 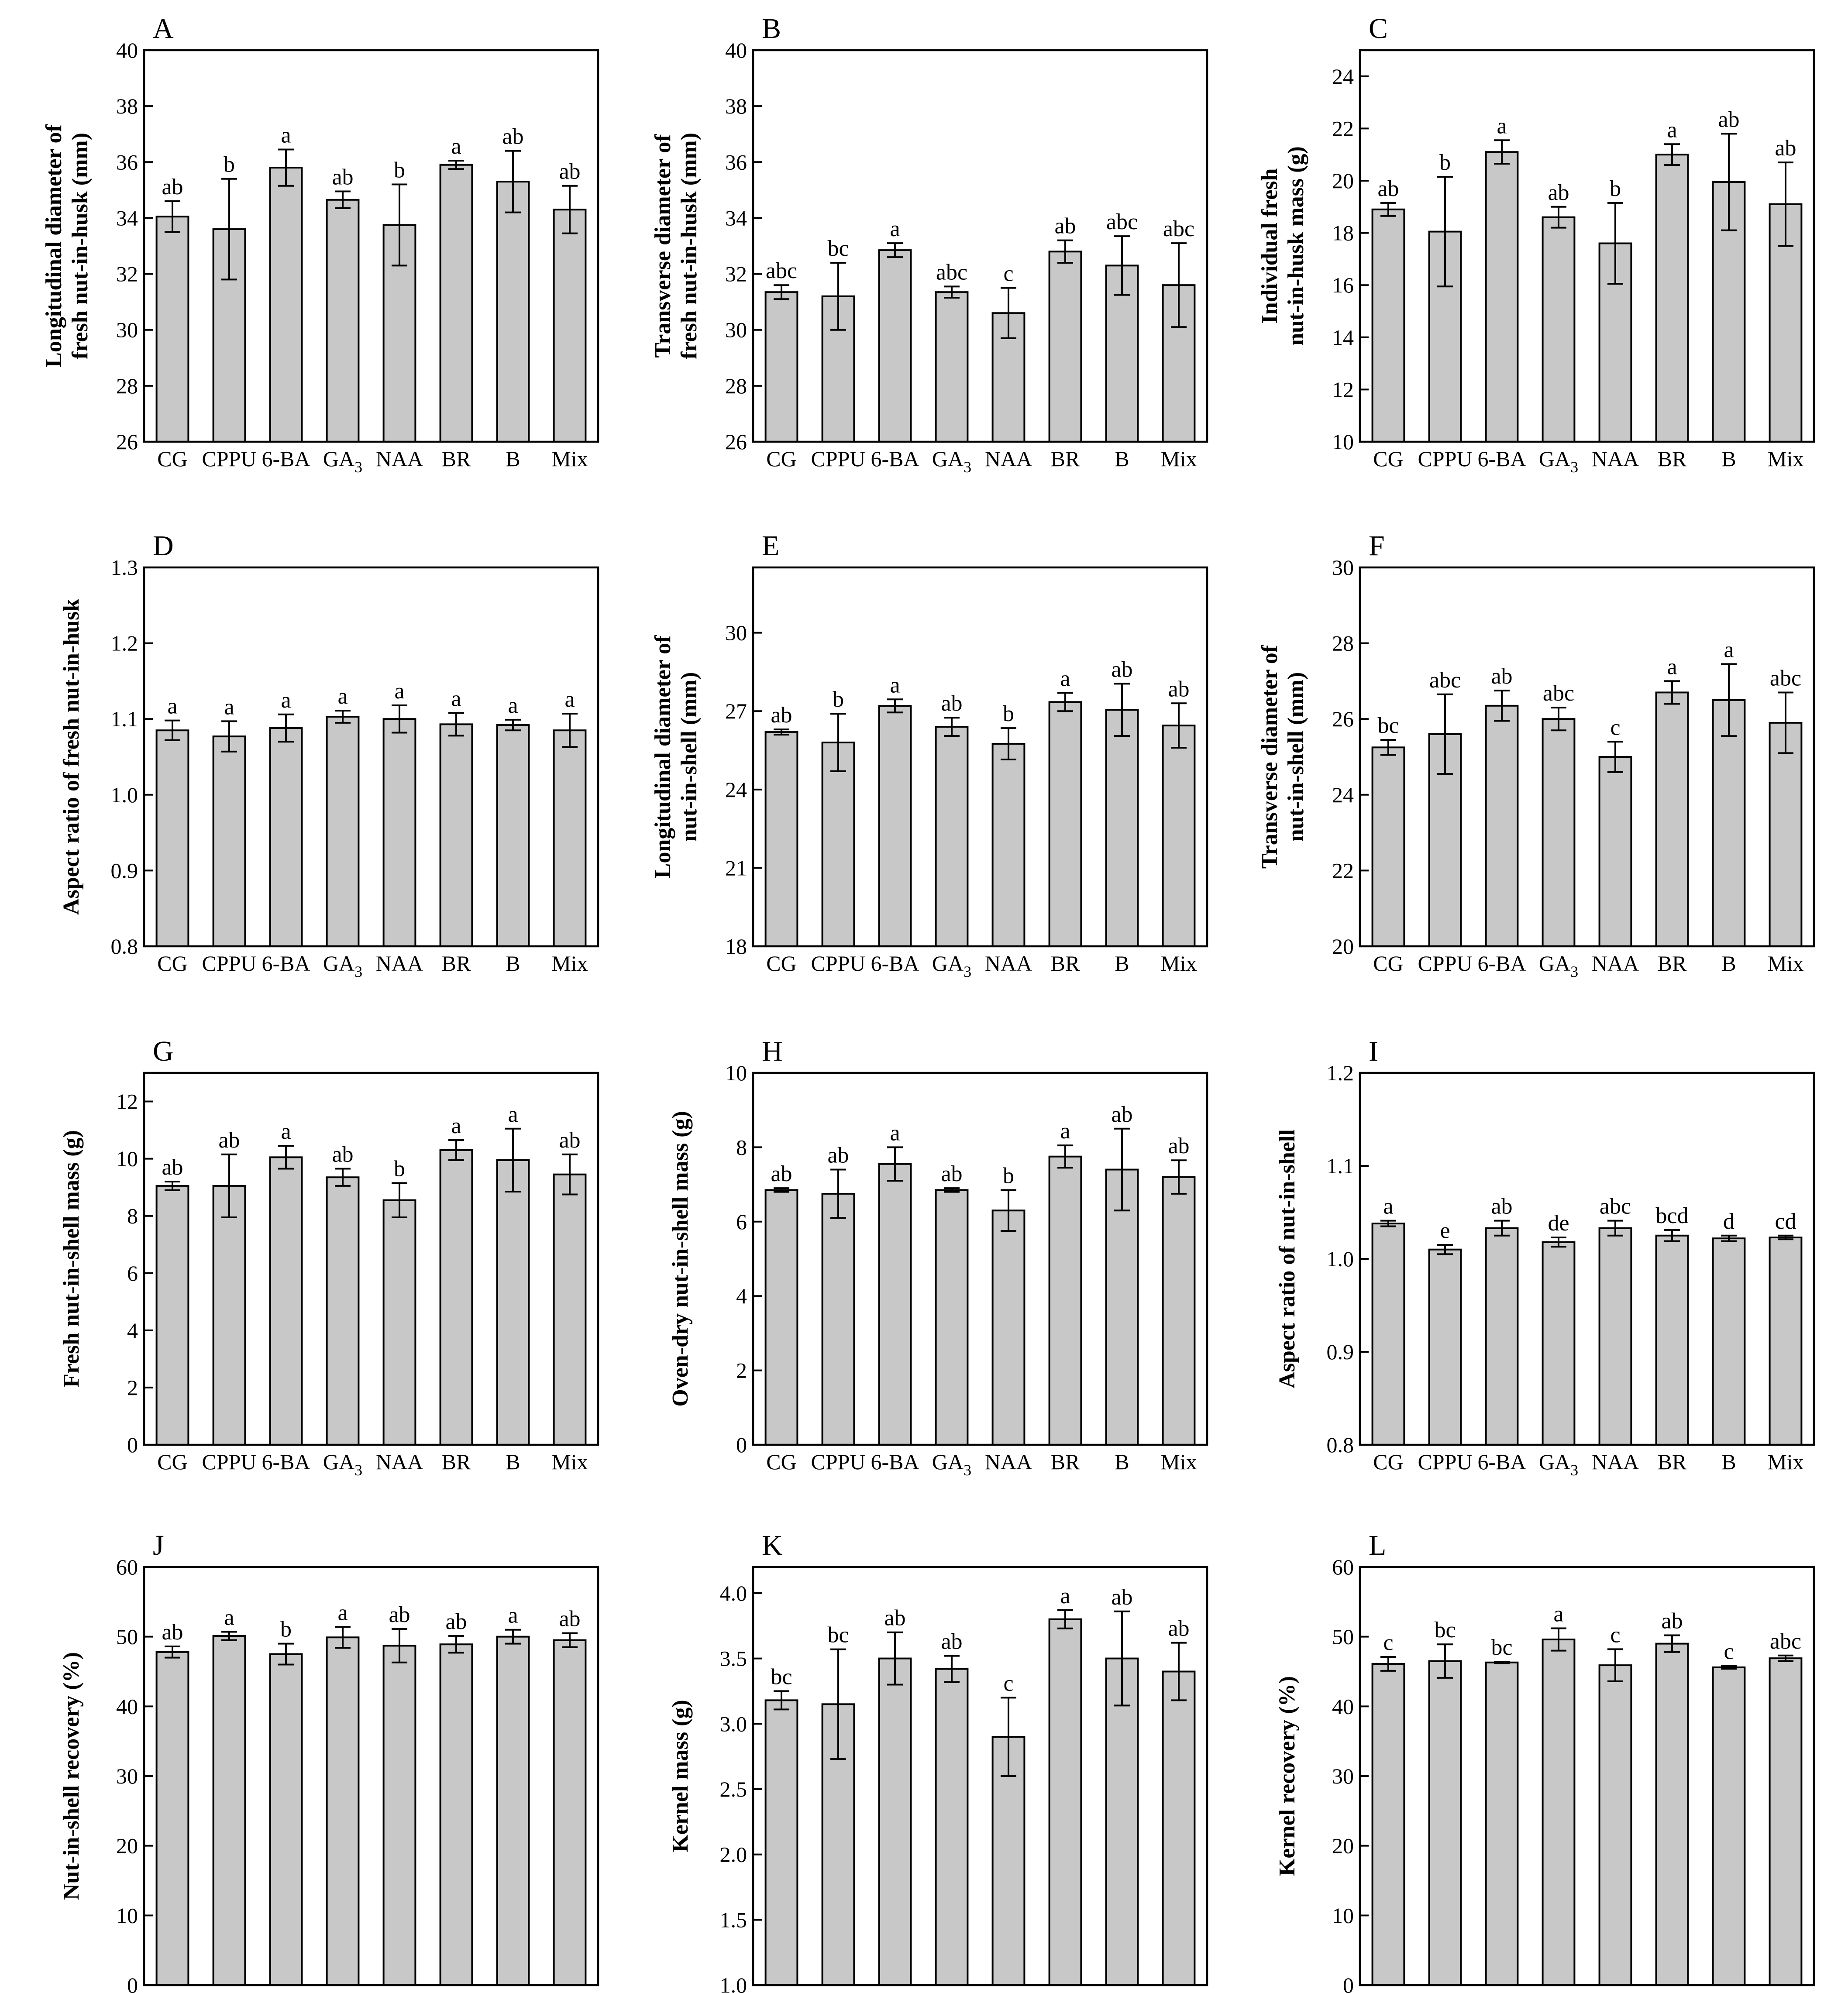 I want to click on y-axis-label-line: Nut-in-shell recovery (%), so click(x=71, y=1776).